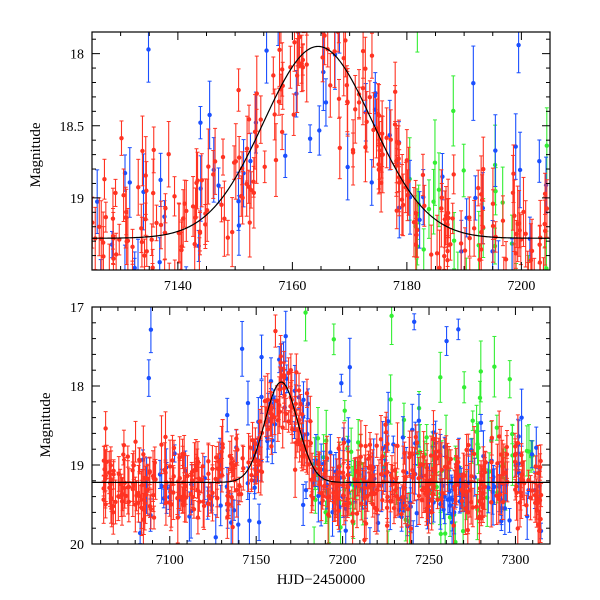 The width and height of the screenshot is (600, 600). Describe the element at coordinates (521, 286) in the screenshot. I see `top-xtick-label: 7200` at that location.